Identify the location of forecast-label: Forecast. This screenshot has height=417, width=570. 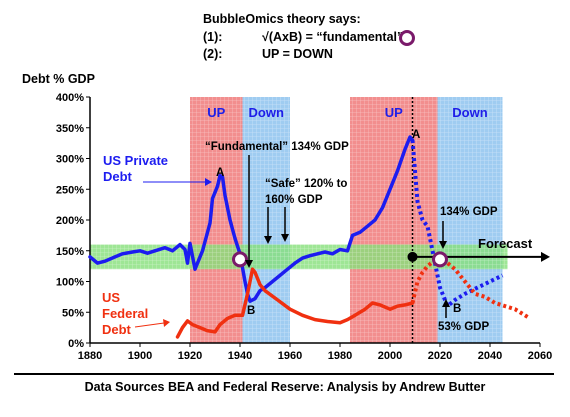
(505, 243).